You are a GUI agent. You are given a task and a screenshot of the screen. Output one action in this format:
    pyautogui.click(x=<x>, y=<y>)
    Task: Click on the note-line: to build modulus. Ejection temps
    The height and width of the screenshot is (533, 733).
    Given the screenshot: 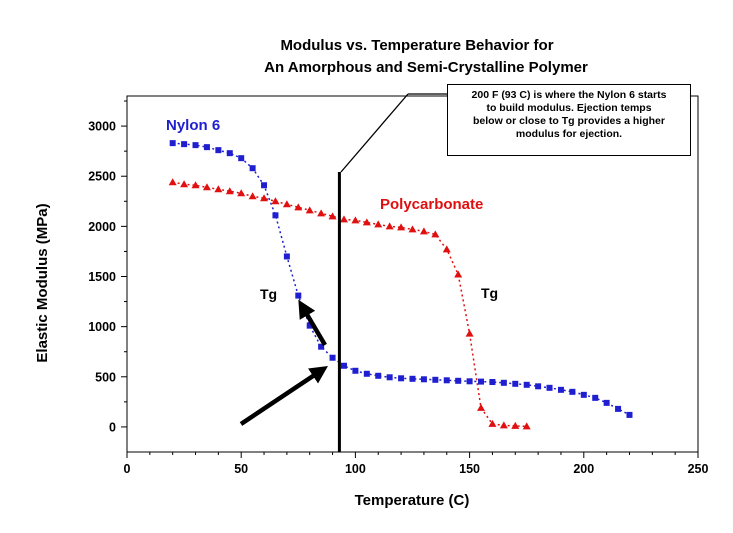 What is the action you would take?
    pyautogui.click(x=569, y=108)
    